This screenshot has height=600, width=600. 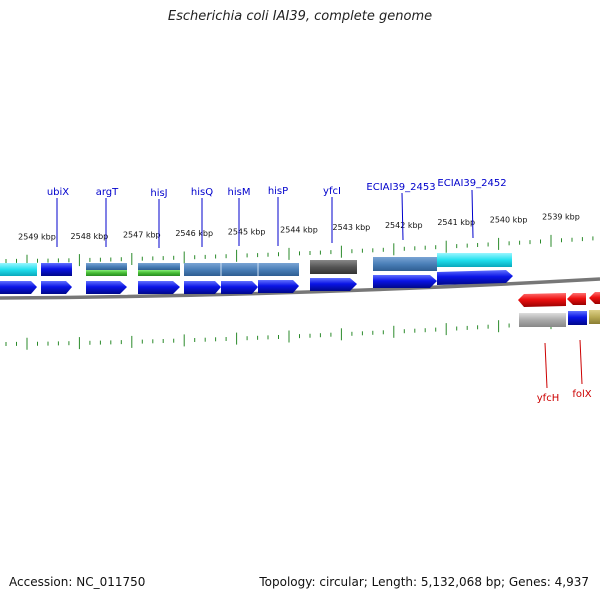 What do you see at coordinates (332, 191) in the screenshot?
I see `gene-label: yfcI` at bounding box center [332, 191].